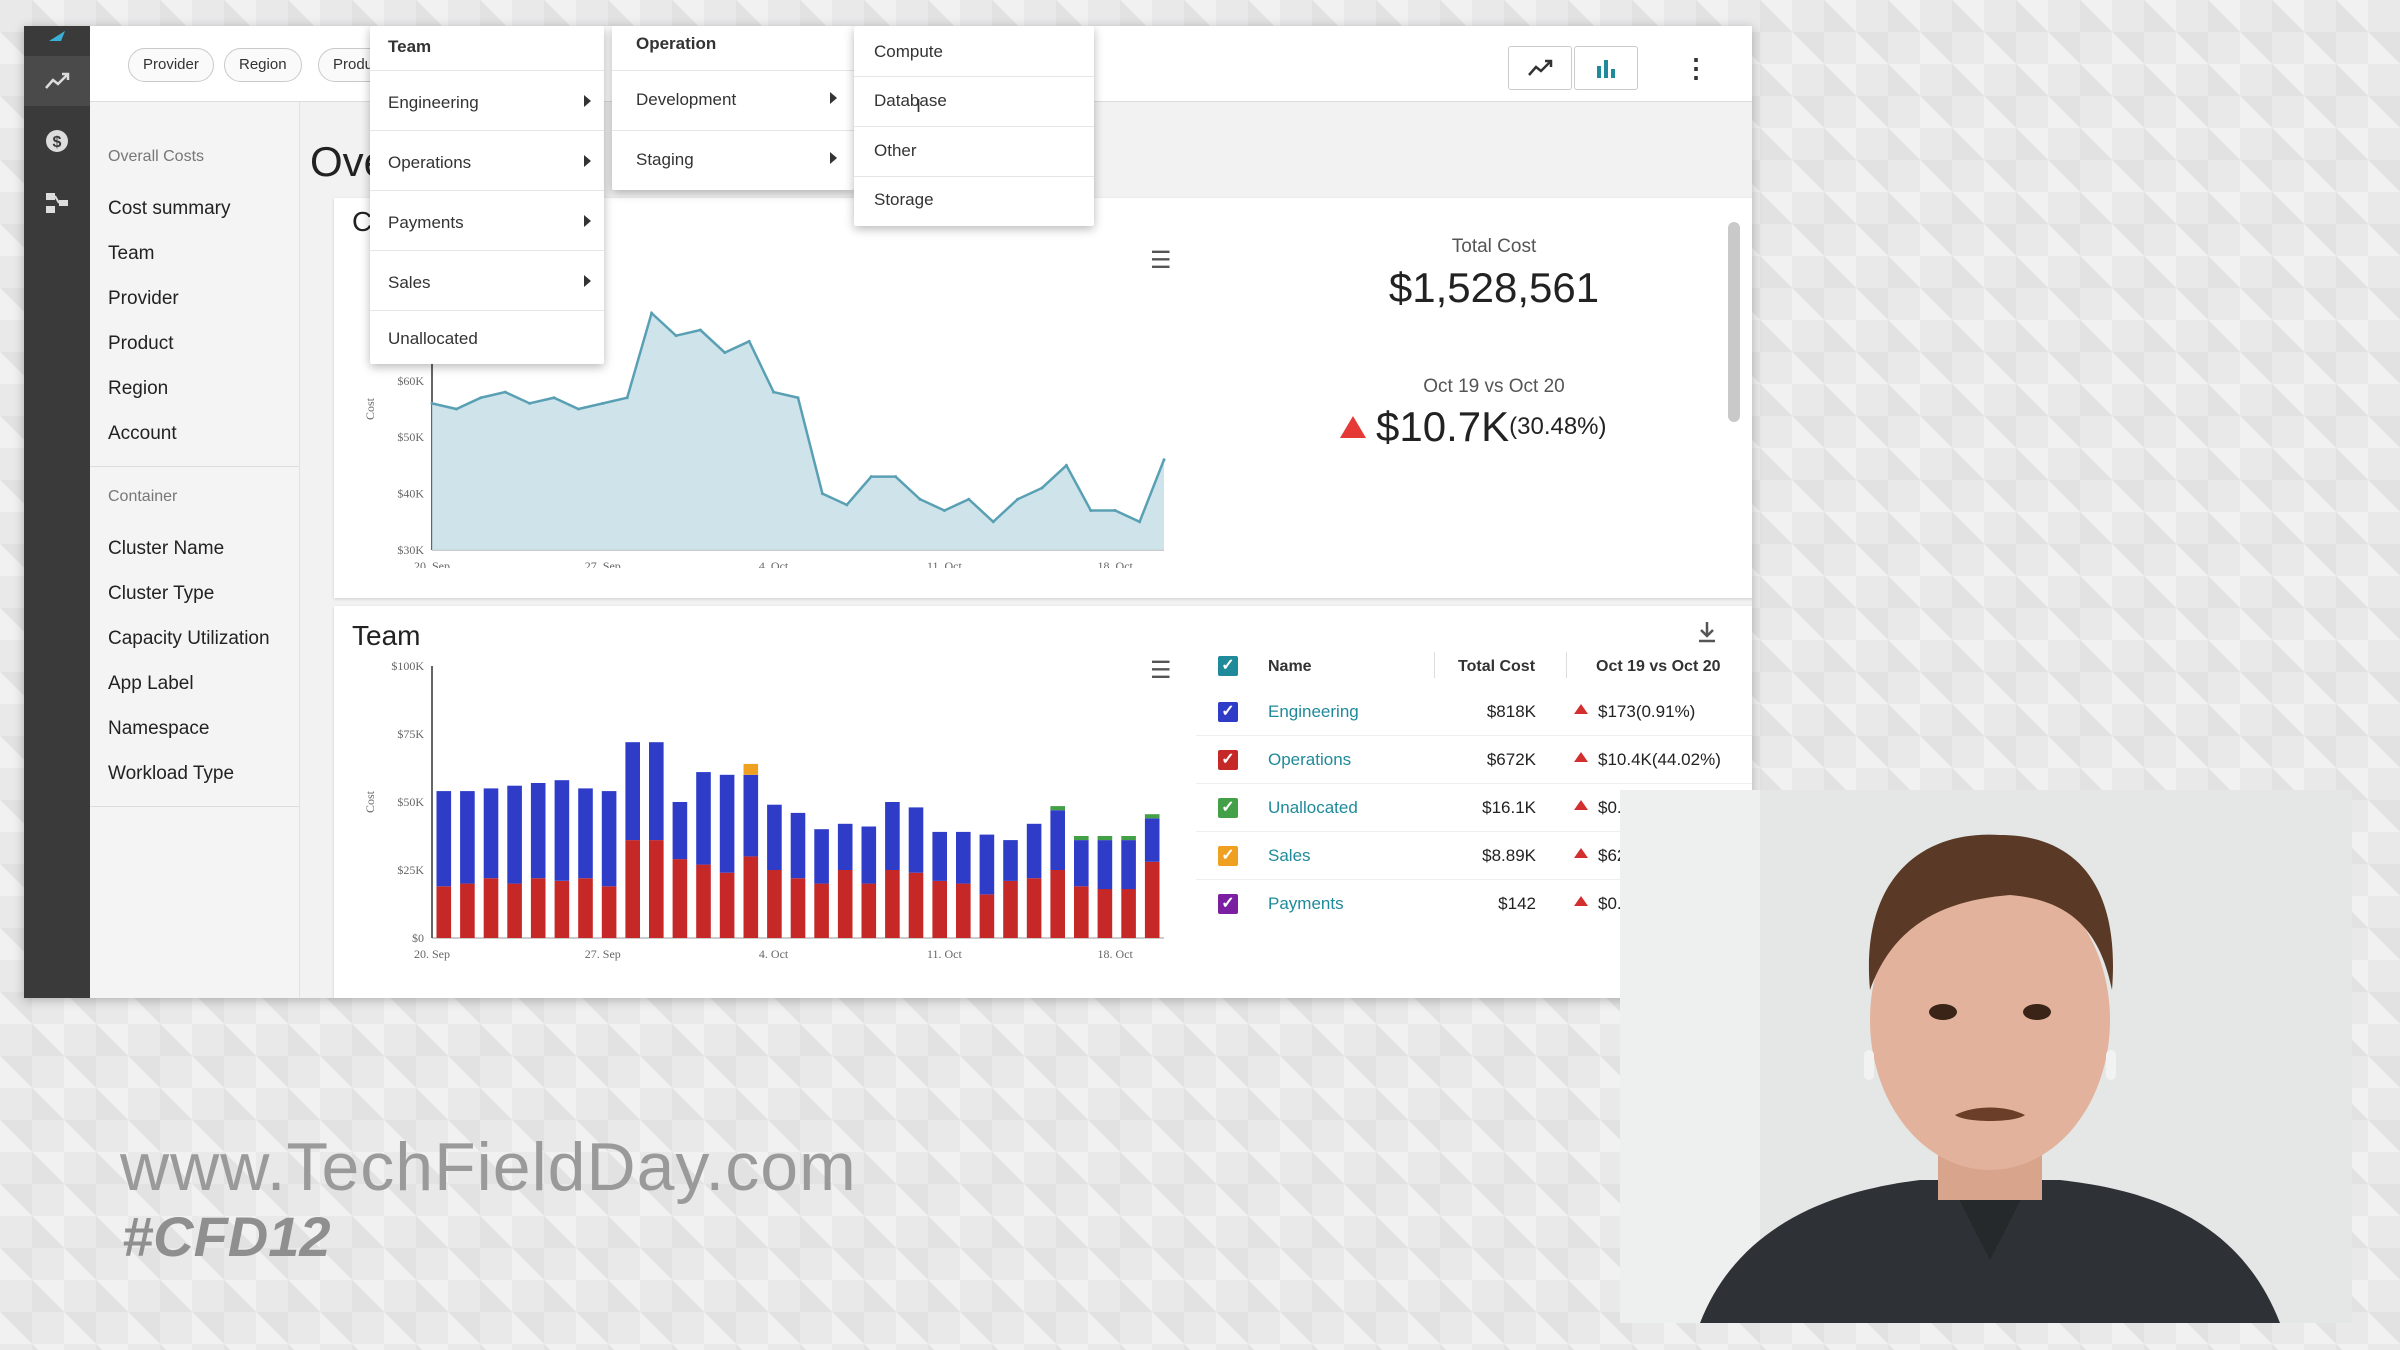 The width and height of the screenshot is (2400, 1350). I want to click on nav-item-app-label: App Label, so click(151, 683).